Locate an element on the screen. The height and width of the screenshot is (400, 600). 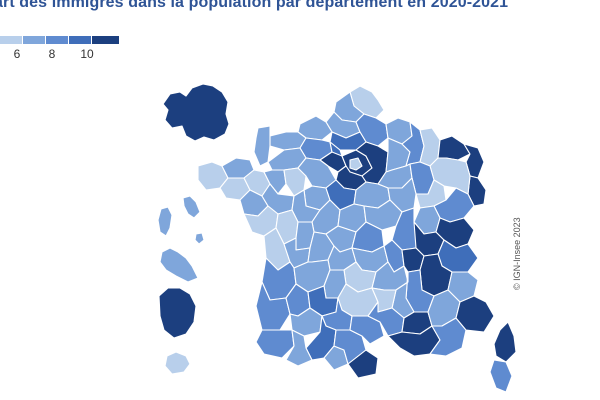
dept-moselle is located at coordinates (454, 148).